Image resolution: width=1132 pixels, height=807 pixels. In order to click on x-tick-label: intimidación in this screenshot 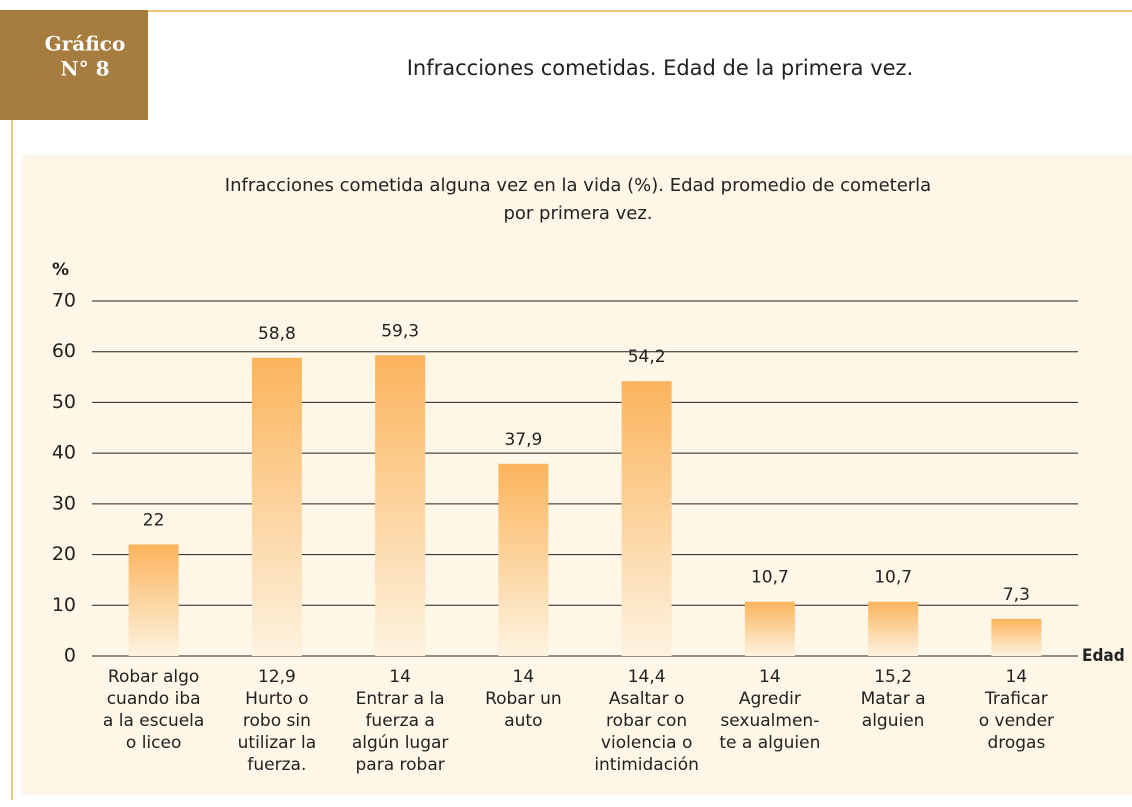, I will do `click(646, 765)`.